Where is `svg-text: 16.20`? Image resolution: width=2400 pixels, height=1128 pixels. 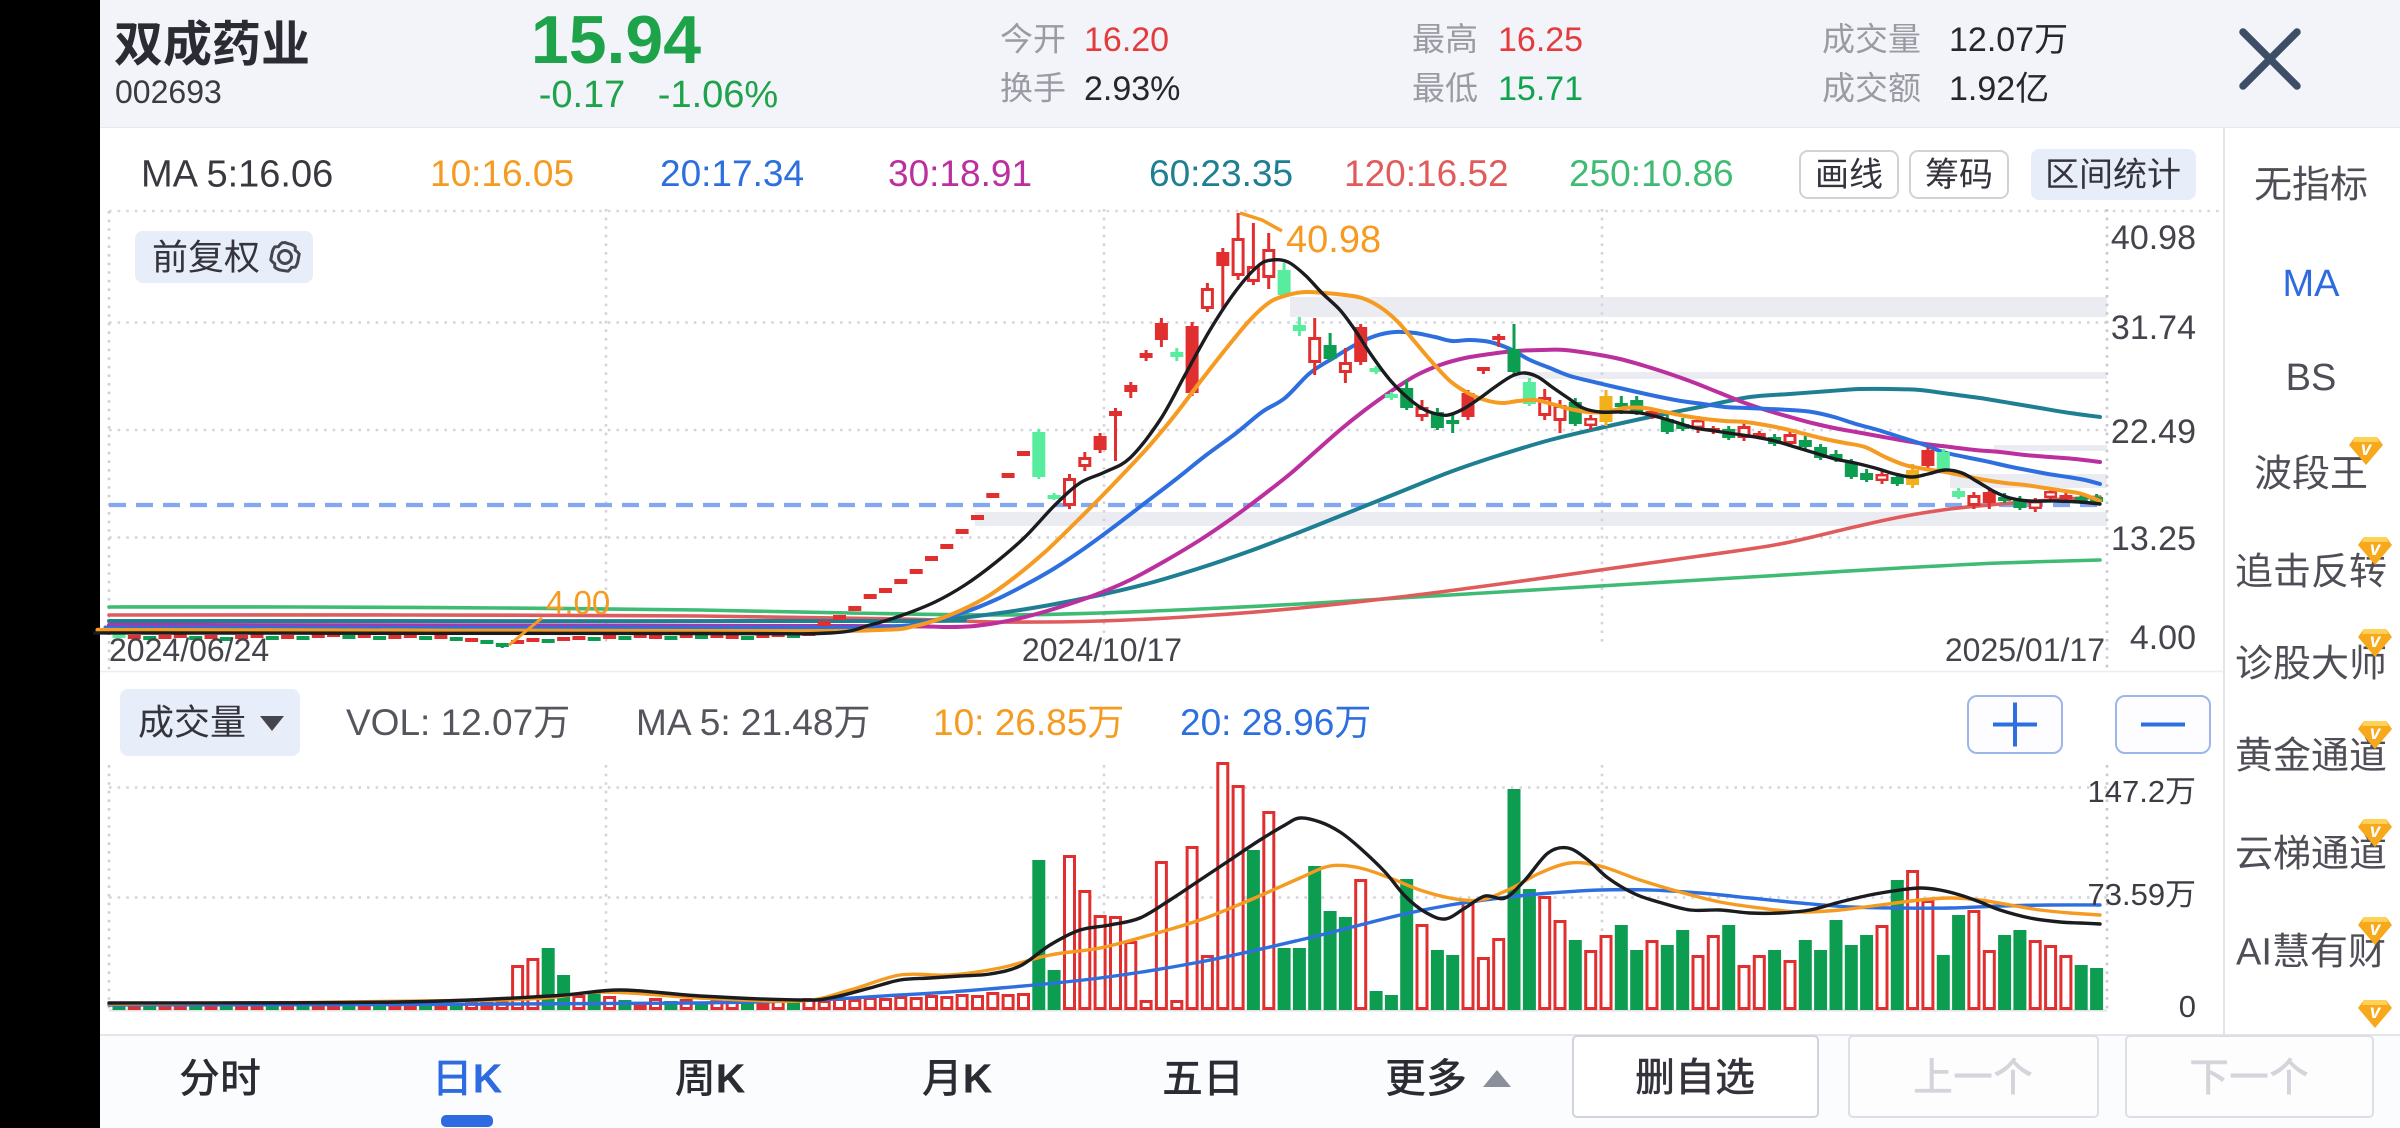
svg-text: 16.20 is located at coordinates (1126, 40).